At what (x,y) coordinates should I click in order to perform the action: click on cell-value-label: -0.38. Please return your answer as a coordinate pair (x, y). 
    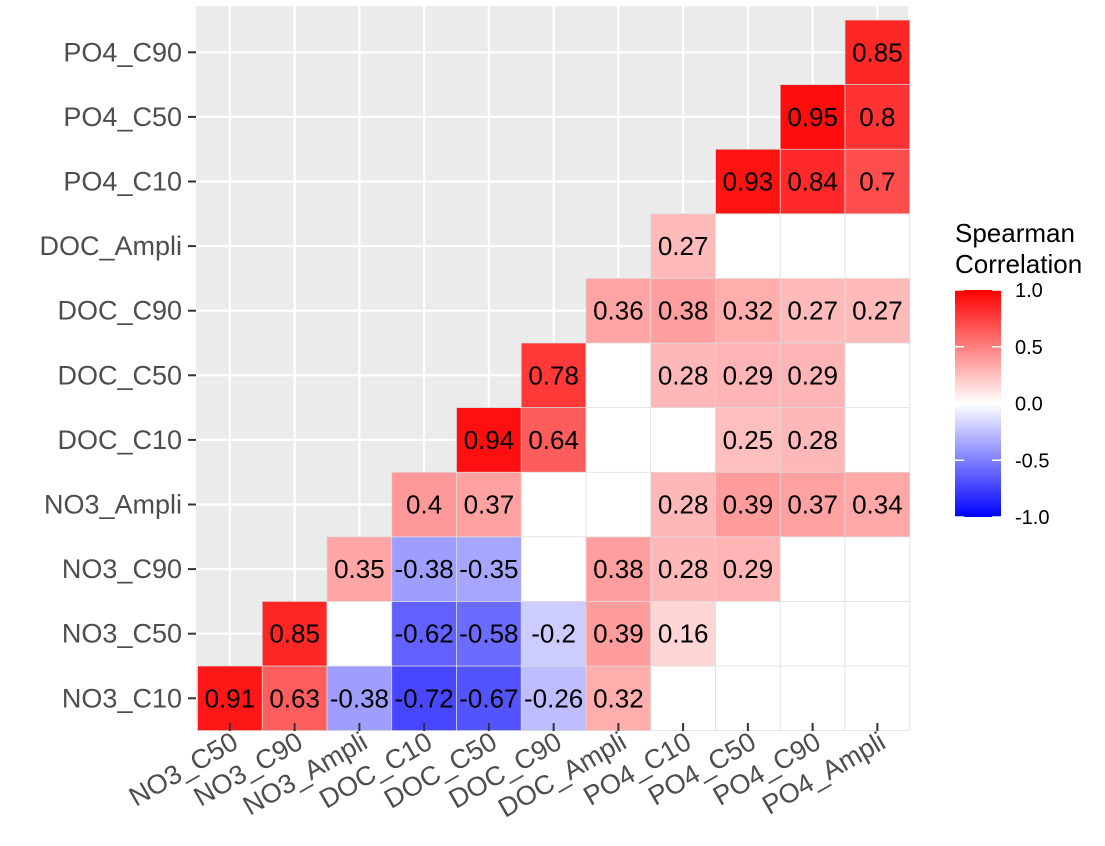
    Looking at the image, I should click on (423, 569).